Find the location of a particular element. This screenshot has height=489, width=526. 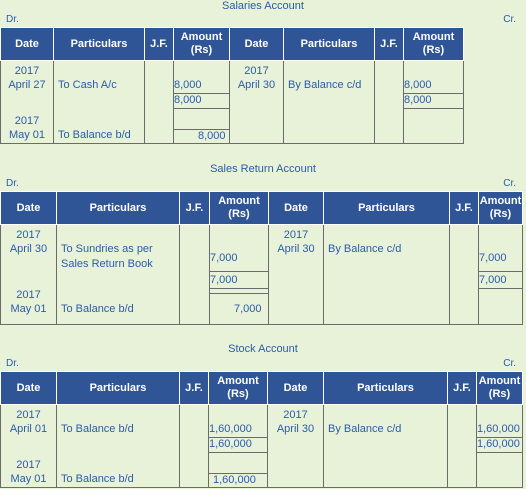

salaries-title: Salaries Account is located at coordinates (263, 6).